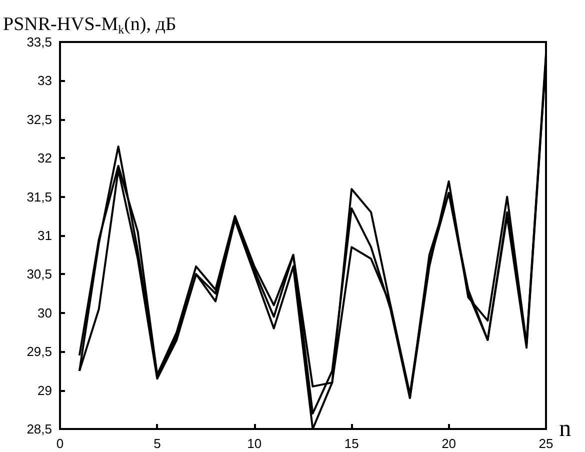 This screenshot has height=452, width=585. I want to click on y-tick-label: 32, so click(45, 158).